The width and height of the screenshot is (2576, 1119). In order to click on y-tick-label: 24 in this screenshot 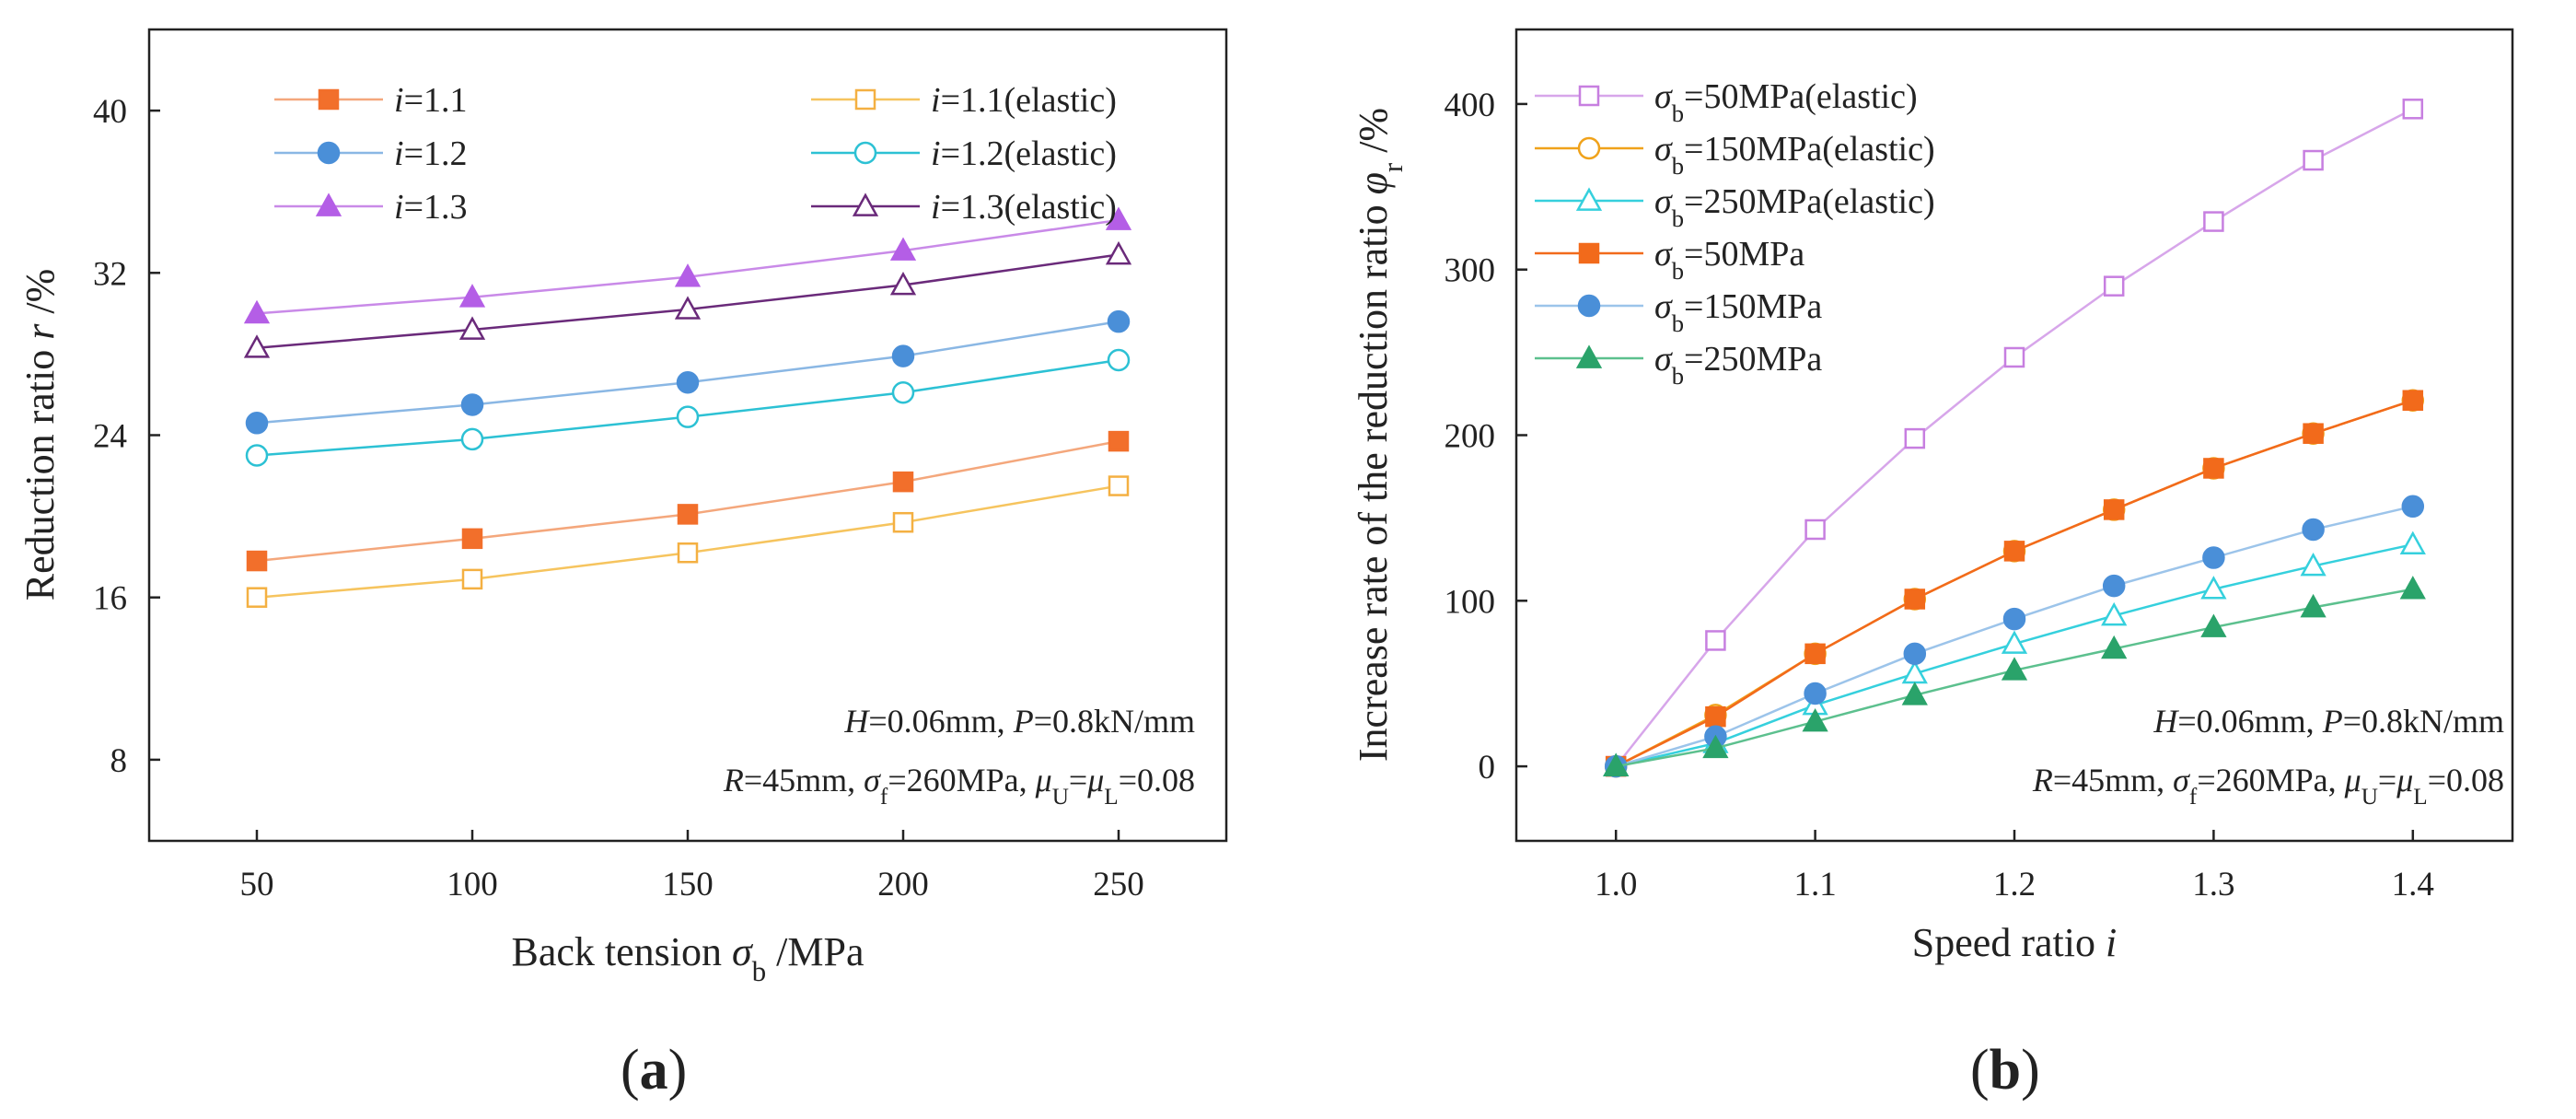, I will do `click(110, 437)`.